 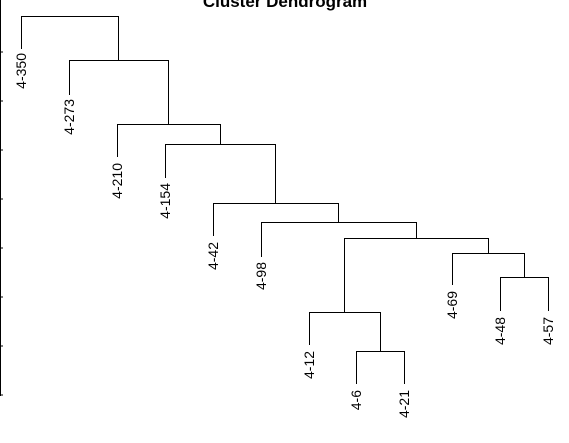 I want to click on leaf-label: 4-350, so click(x=21, y=71).